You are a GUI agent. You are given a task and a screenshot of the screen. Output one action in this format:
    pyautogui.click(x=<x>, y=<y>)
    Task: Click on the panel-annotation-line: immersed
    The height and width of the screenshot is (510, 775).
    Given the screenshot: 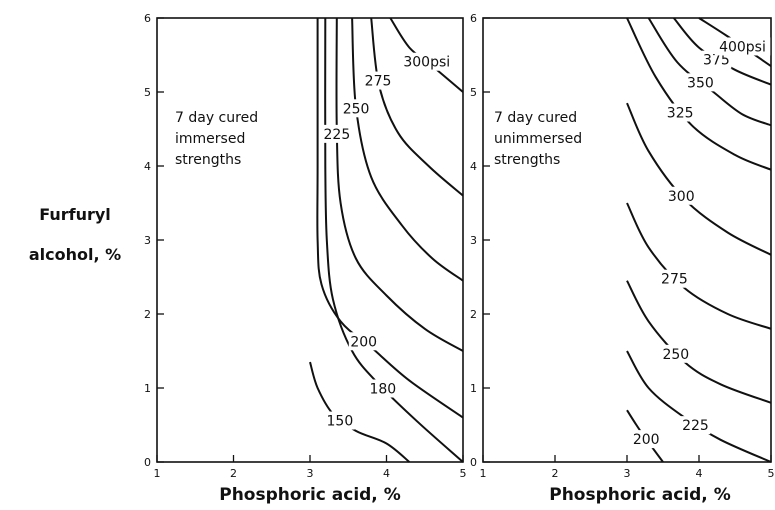 What is the action you would take?
    pyautogui.click(x=210, y=139)
    